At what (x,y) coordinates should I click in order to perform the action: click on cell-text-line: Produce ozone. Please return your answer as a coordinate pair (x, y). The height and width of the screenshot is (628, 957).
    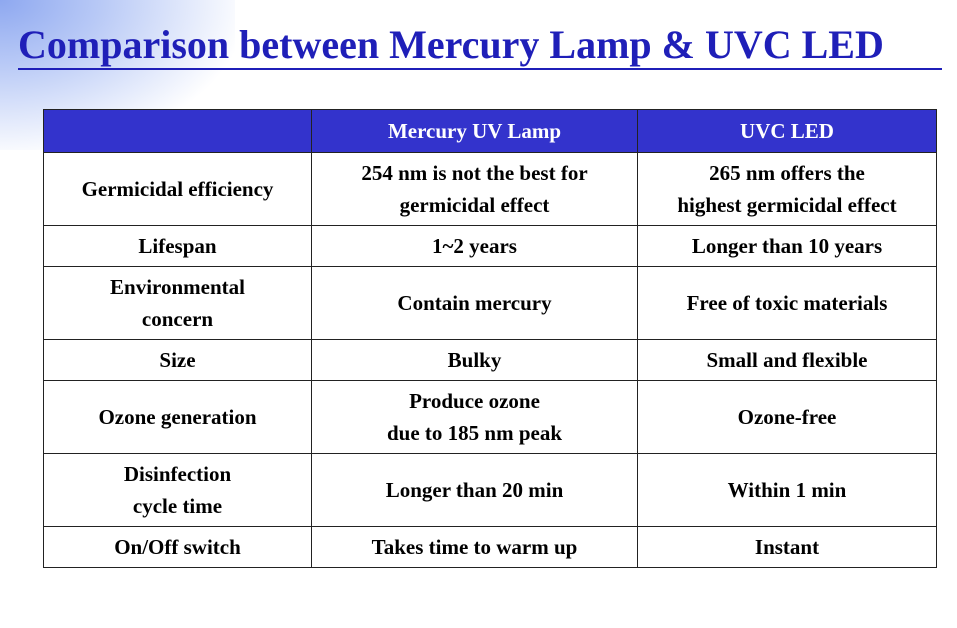
    Looking at the image, I should click on (474, 401).